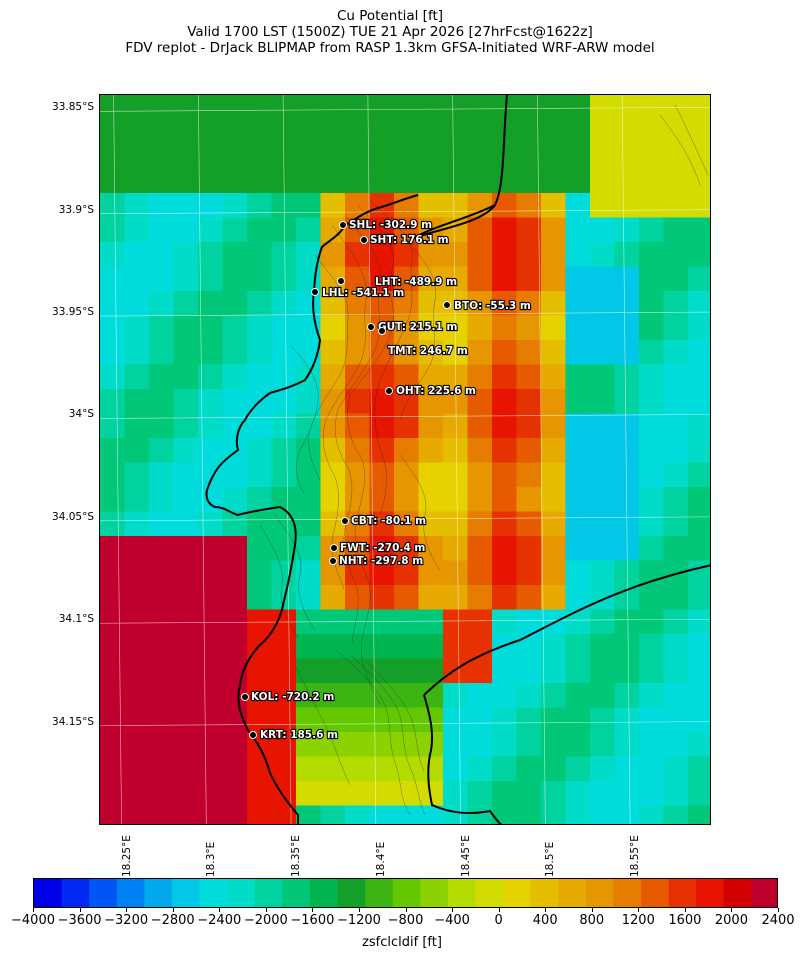  What do you see at coordinates (364, 240) in the screenshot?
I see `site-marker-sht` at bounding box center [364, 240].